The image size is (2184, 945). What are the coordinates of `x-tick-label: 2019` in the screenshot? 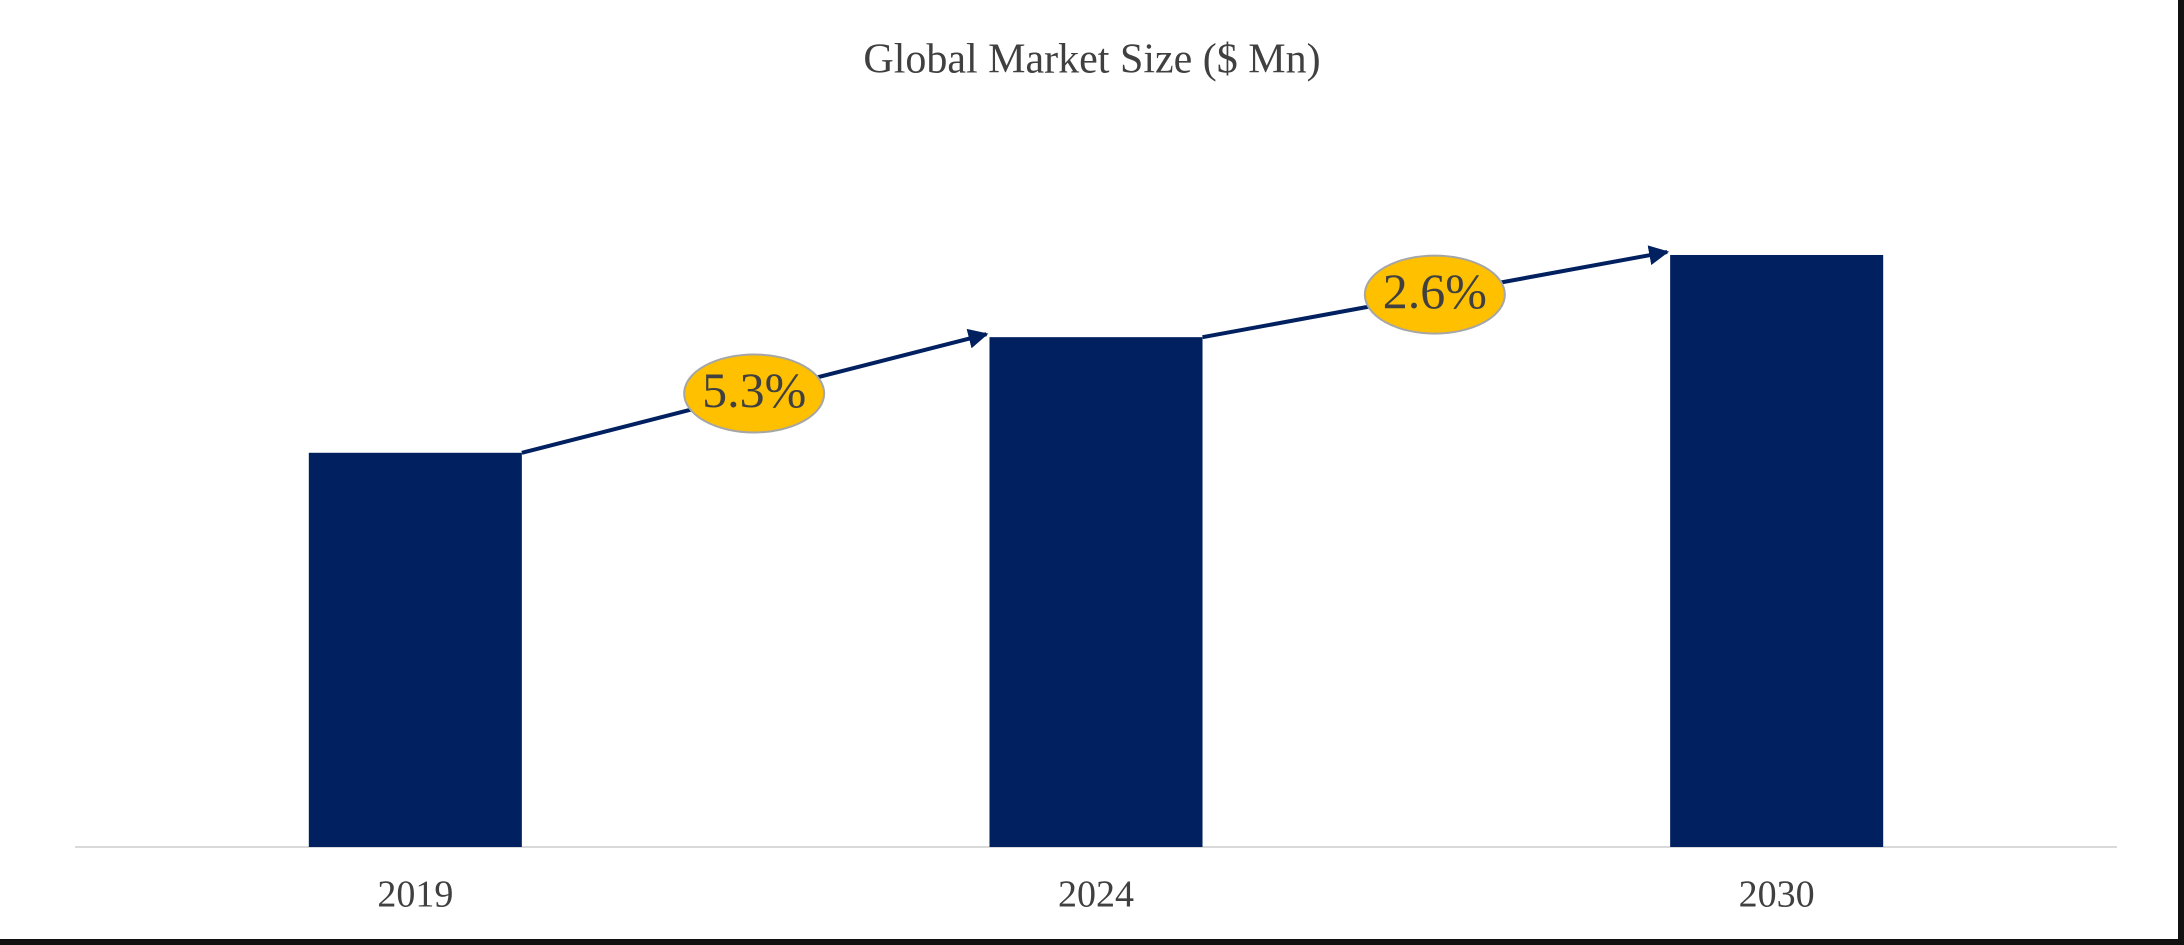 It's located at (415, 895).